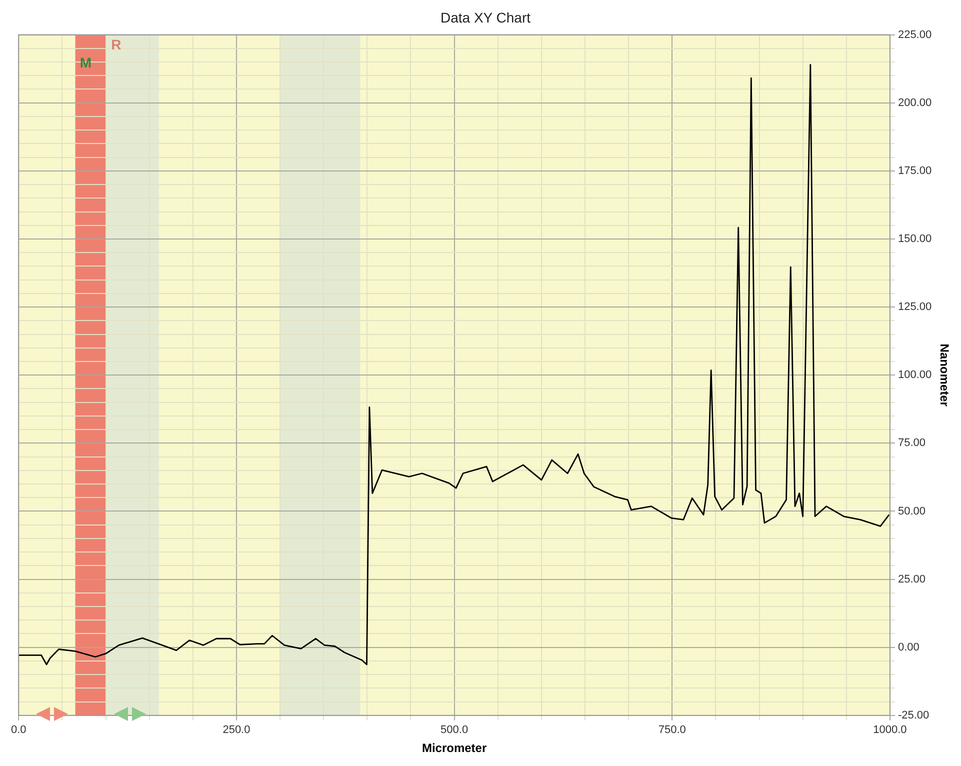  I want to click on y-tick-label: 50.00, so click(912, 511).